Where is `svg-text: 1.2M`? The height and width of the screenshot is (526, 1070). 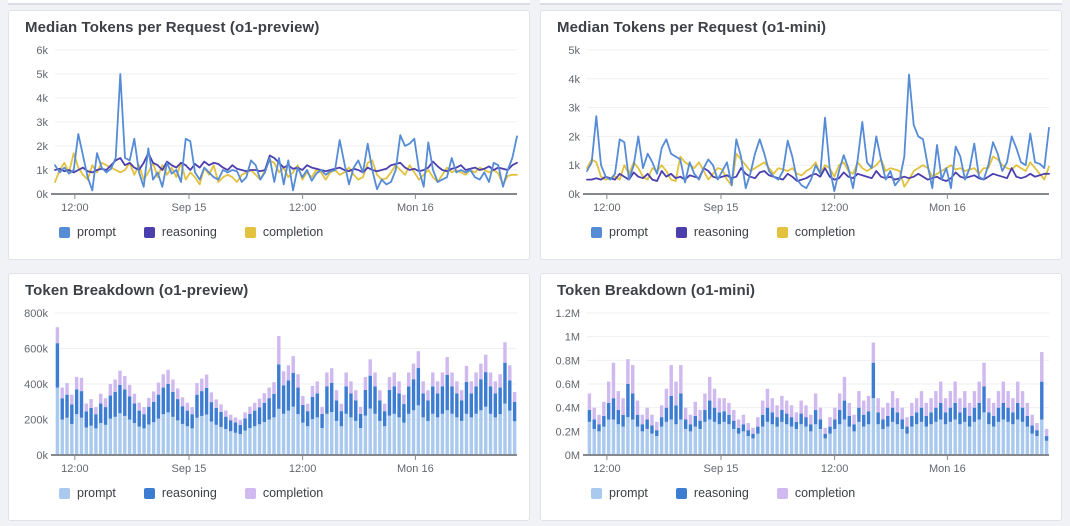 svg-text: 1.2M is located at coordinates (568, 314).